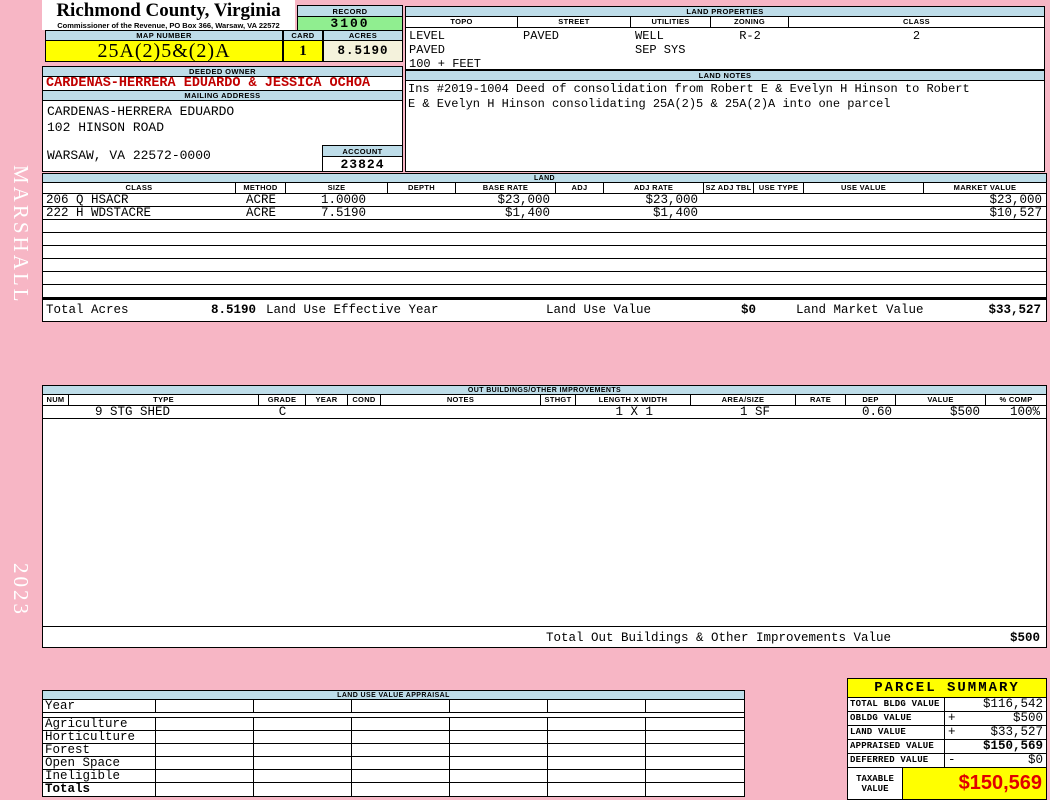 Image resolution: width=1050 pixels, height=800 pixels. I want to click on summary-label: TOTAL BLDG VALUE, so click(896, 704).